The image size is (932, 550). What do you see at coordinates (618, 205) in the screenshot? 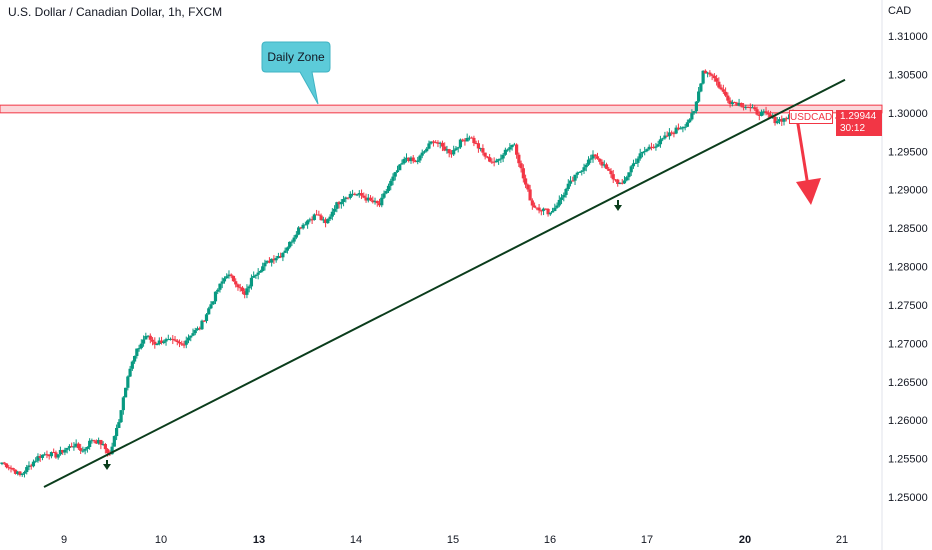
I see `up-arrow-icon` at bounding box center [618, 205].